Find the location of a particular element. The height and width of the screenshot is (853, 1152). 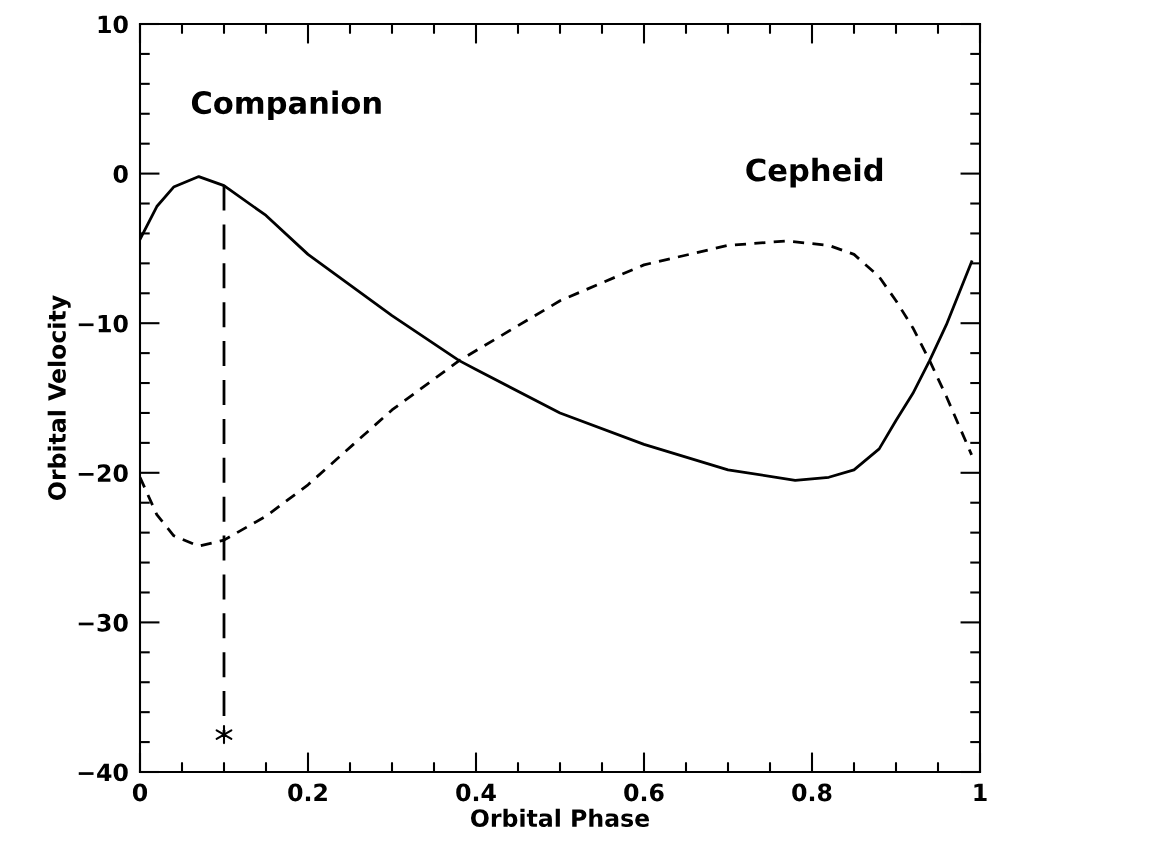

series-label: Cepheid is located at coordinates (814, 172).